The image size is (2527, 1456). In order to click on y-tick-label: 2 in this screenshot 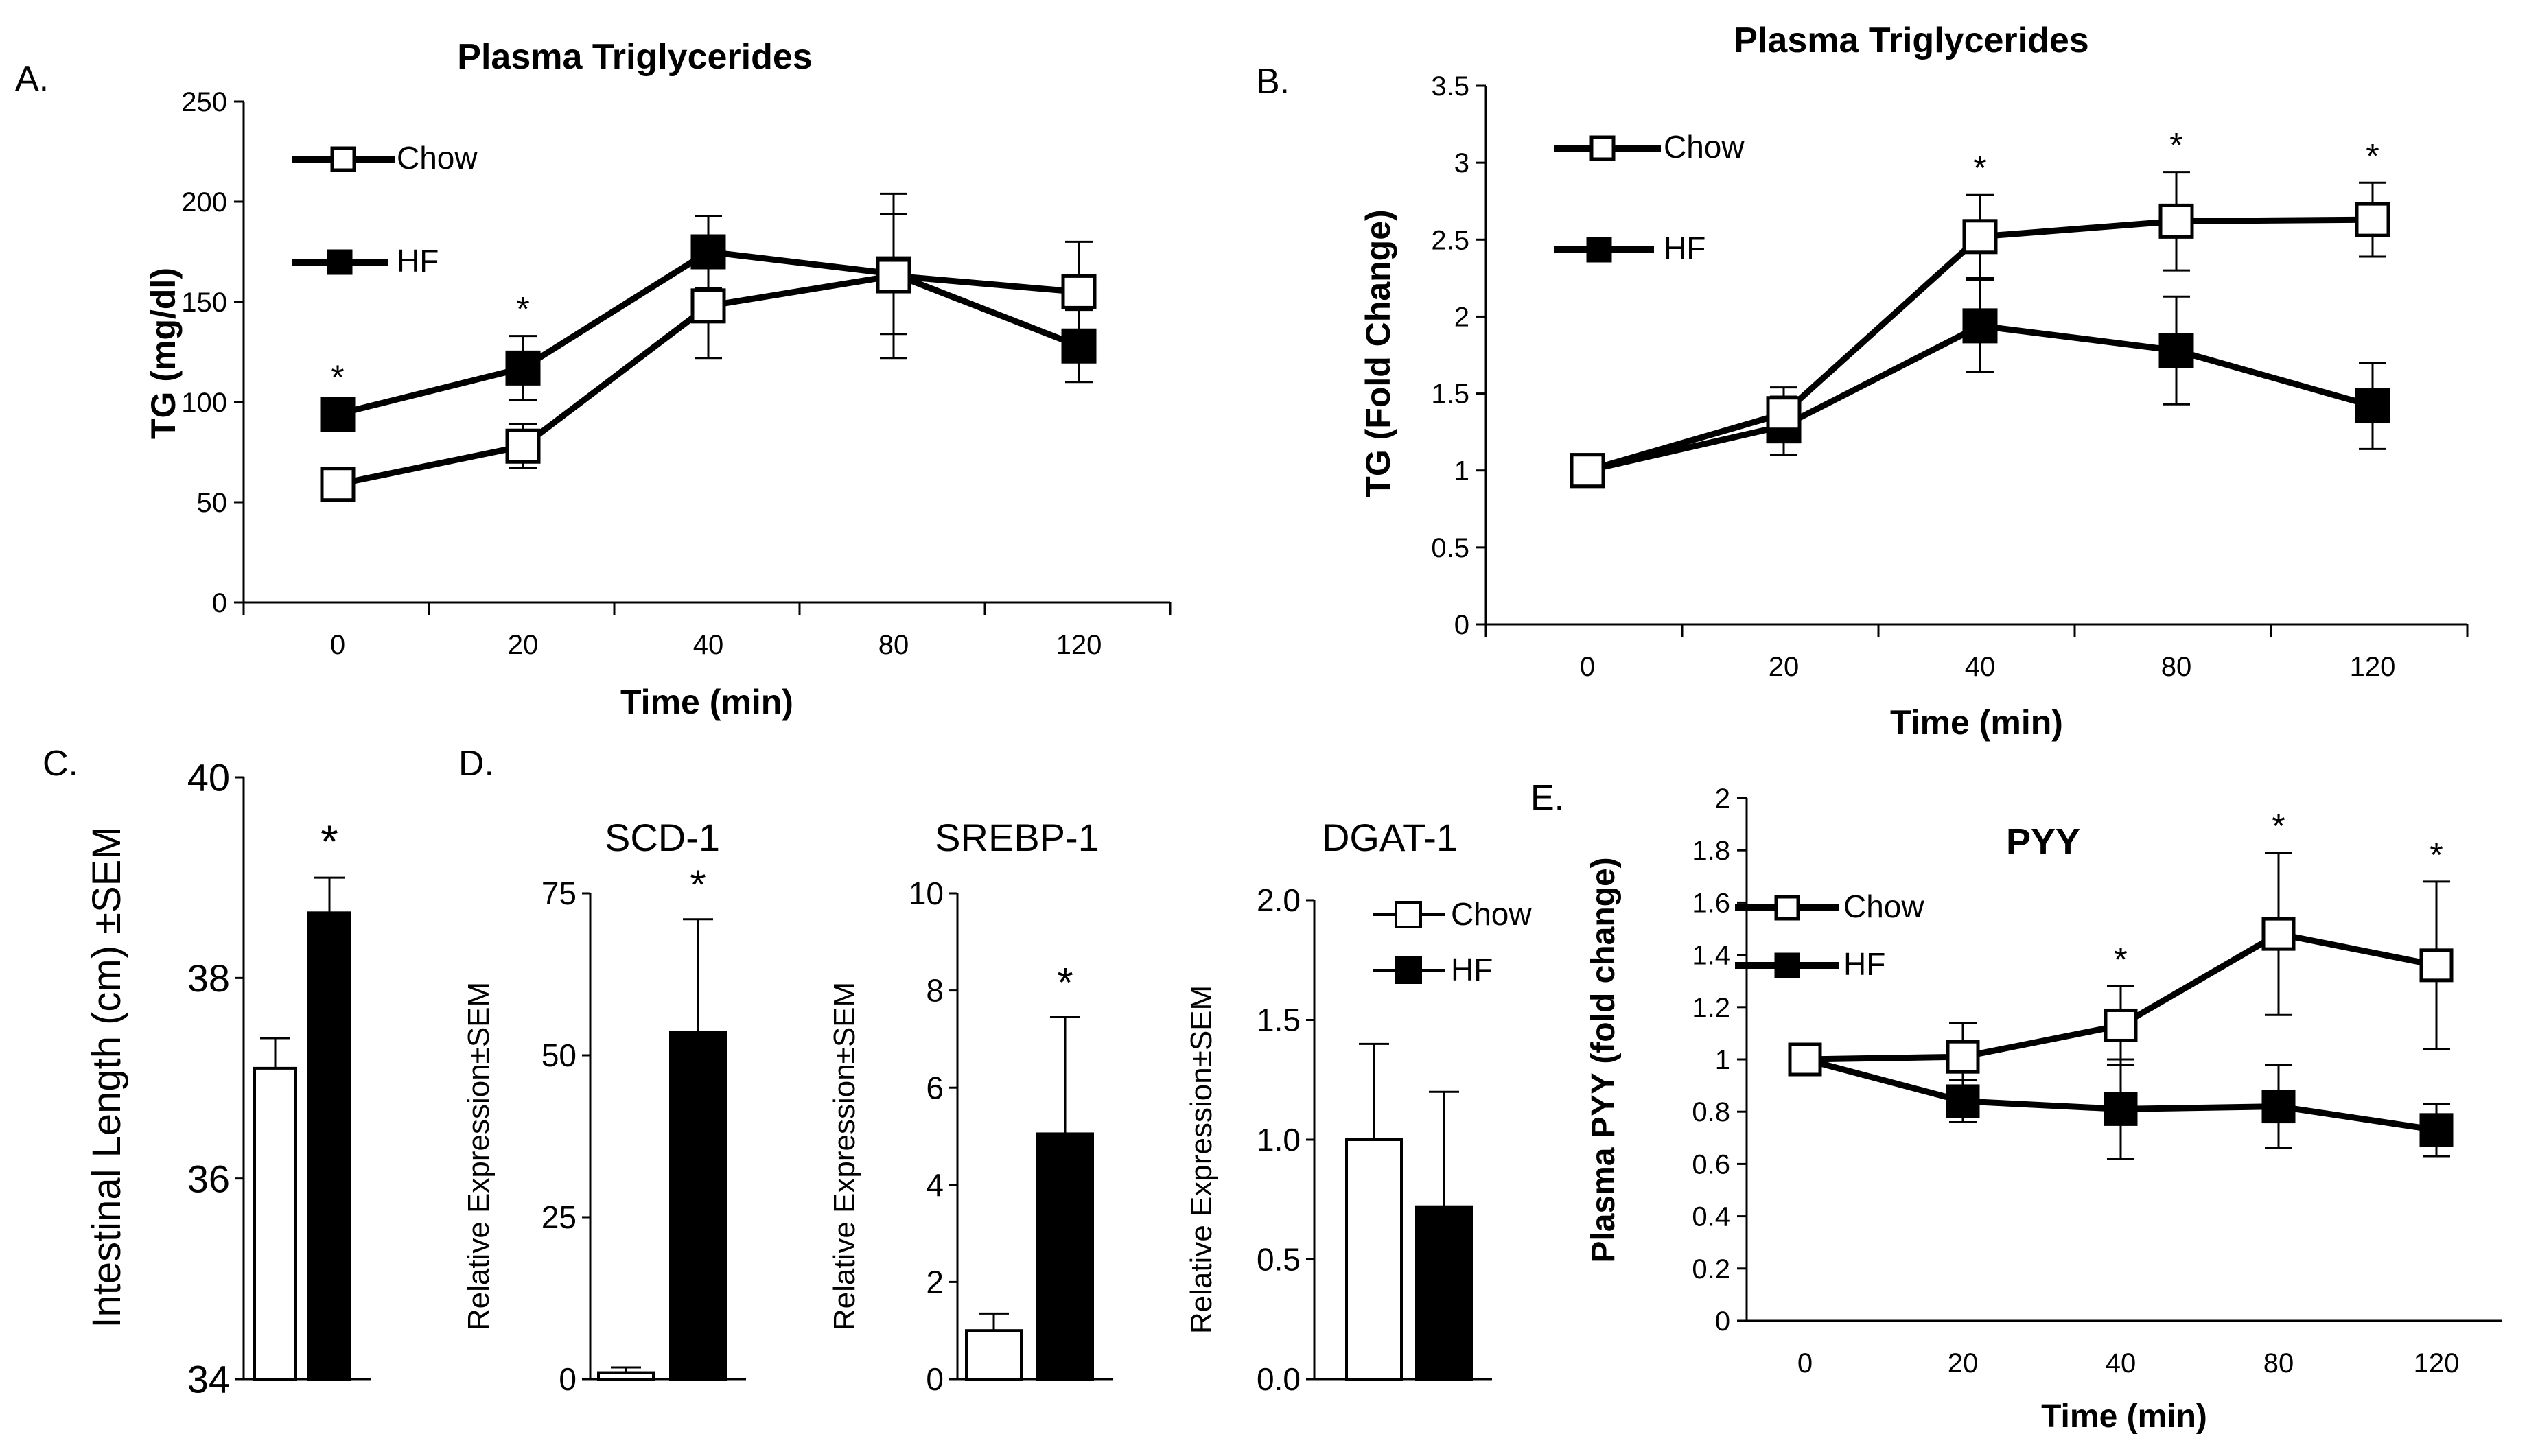, I will do `click(1723, 799)`.